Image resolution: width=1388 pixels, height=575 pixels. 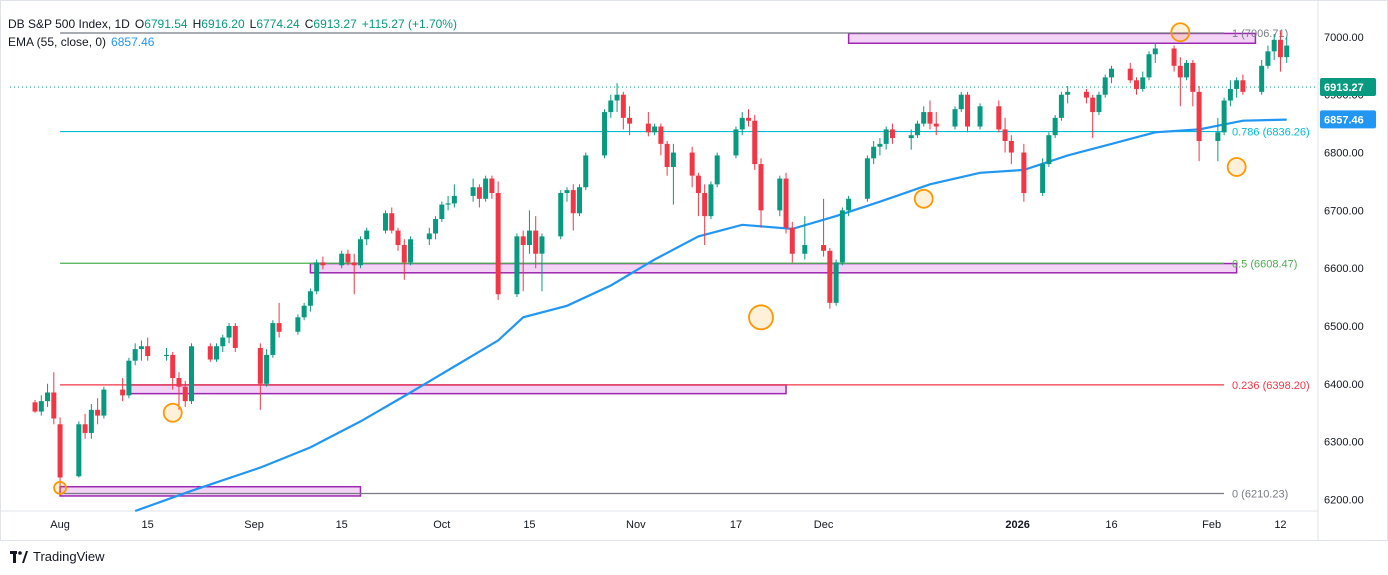 I want to click on x-tick-label: 15, so click(x=529, y=525).